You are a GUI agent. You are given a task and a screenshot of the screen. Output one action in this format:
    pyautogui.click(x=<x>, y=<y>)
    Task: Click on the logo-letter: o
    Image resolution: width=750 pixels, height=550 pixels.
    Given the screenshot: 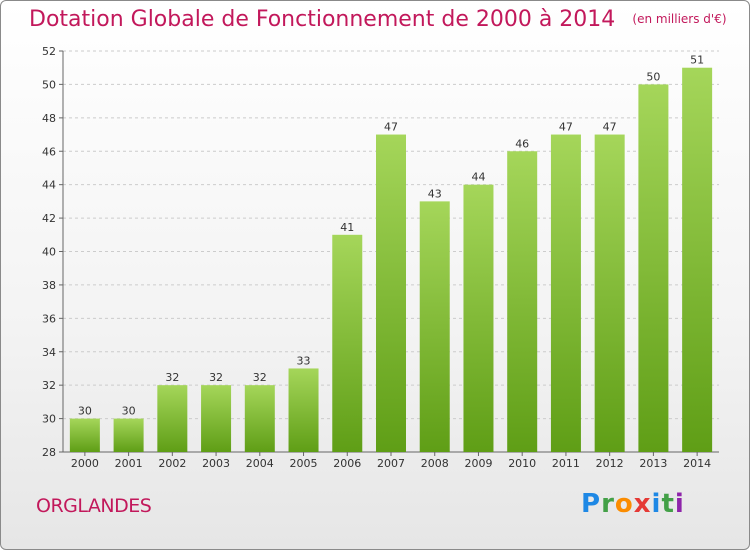 What is the action you would take?
    pyautogui.click(x=624, y=504)
    